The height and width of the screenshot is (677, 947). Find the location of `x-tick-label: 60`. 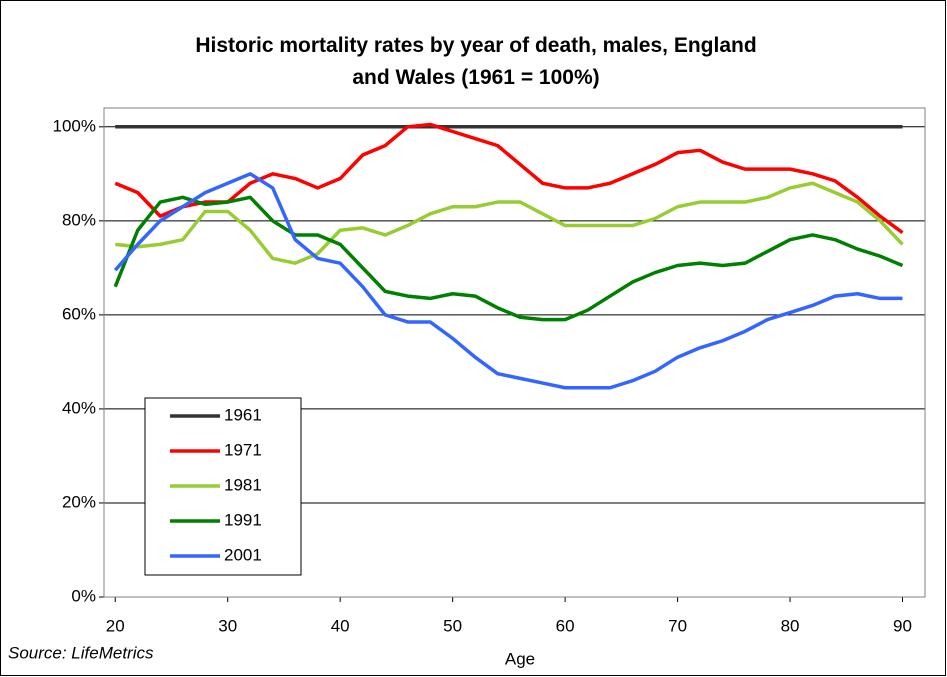

x-tick-label: 60 is located at coordinates (565, 625).